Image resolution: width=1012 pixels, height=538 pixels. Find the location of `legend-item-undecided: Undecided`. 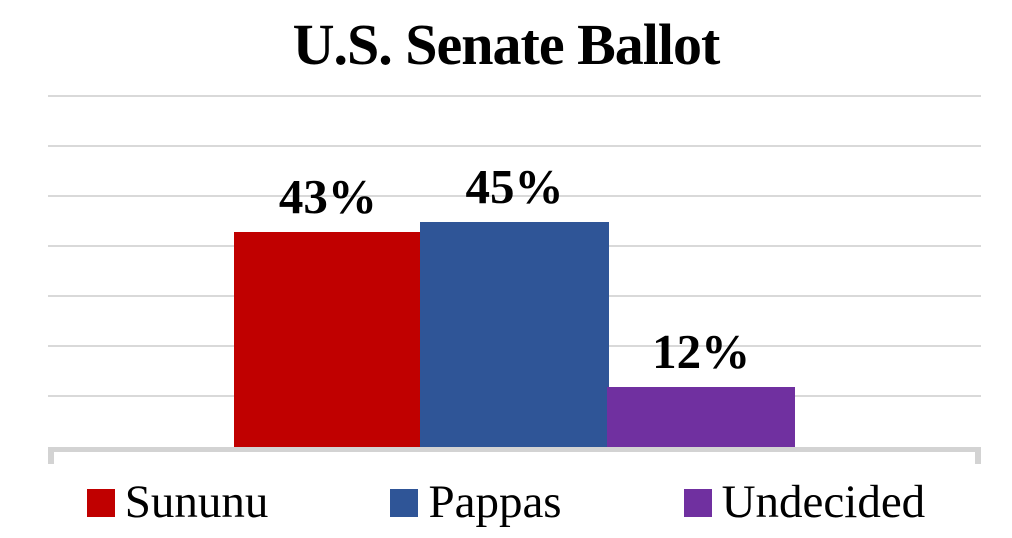

legend-item-undecided: Undecided is located at coordinates (804, 502).